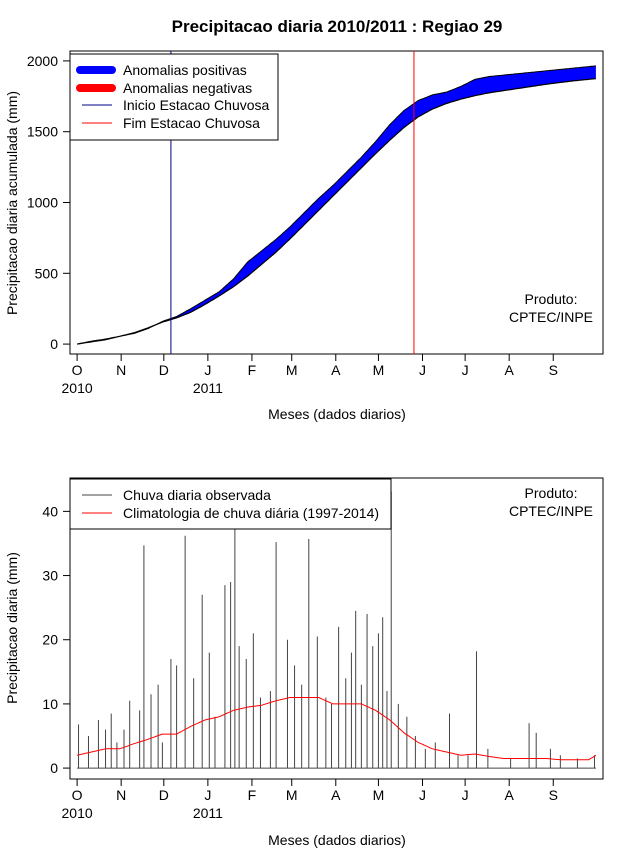 The height and width of the screenshot is (850, 640). I want to click on y-tick-label: 20, so click(50, 640).